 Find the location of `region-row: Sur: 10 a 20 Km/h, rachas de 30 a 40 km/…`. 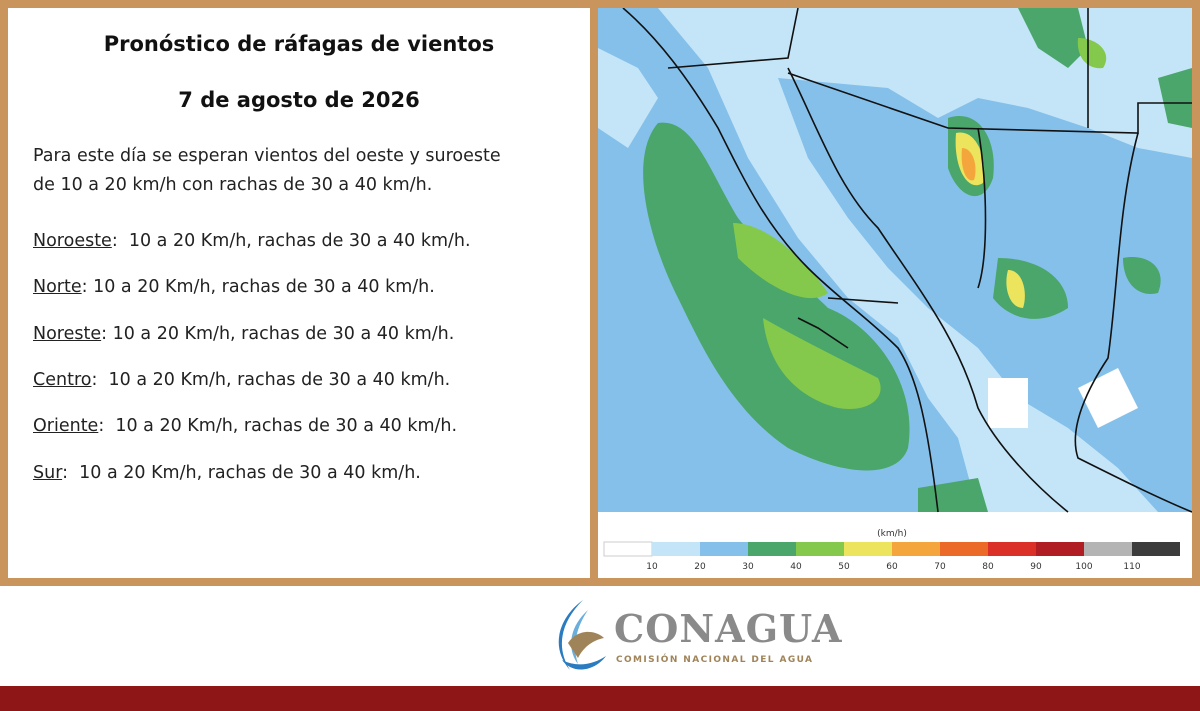

region-row: Sur: 10 a 20 Km/h, rachas de 30 a 40 km/… is located at coordinates (227, 473).